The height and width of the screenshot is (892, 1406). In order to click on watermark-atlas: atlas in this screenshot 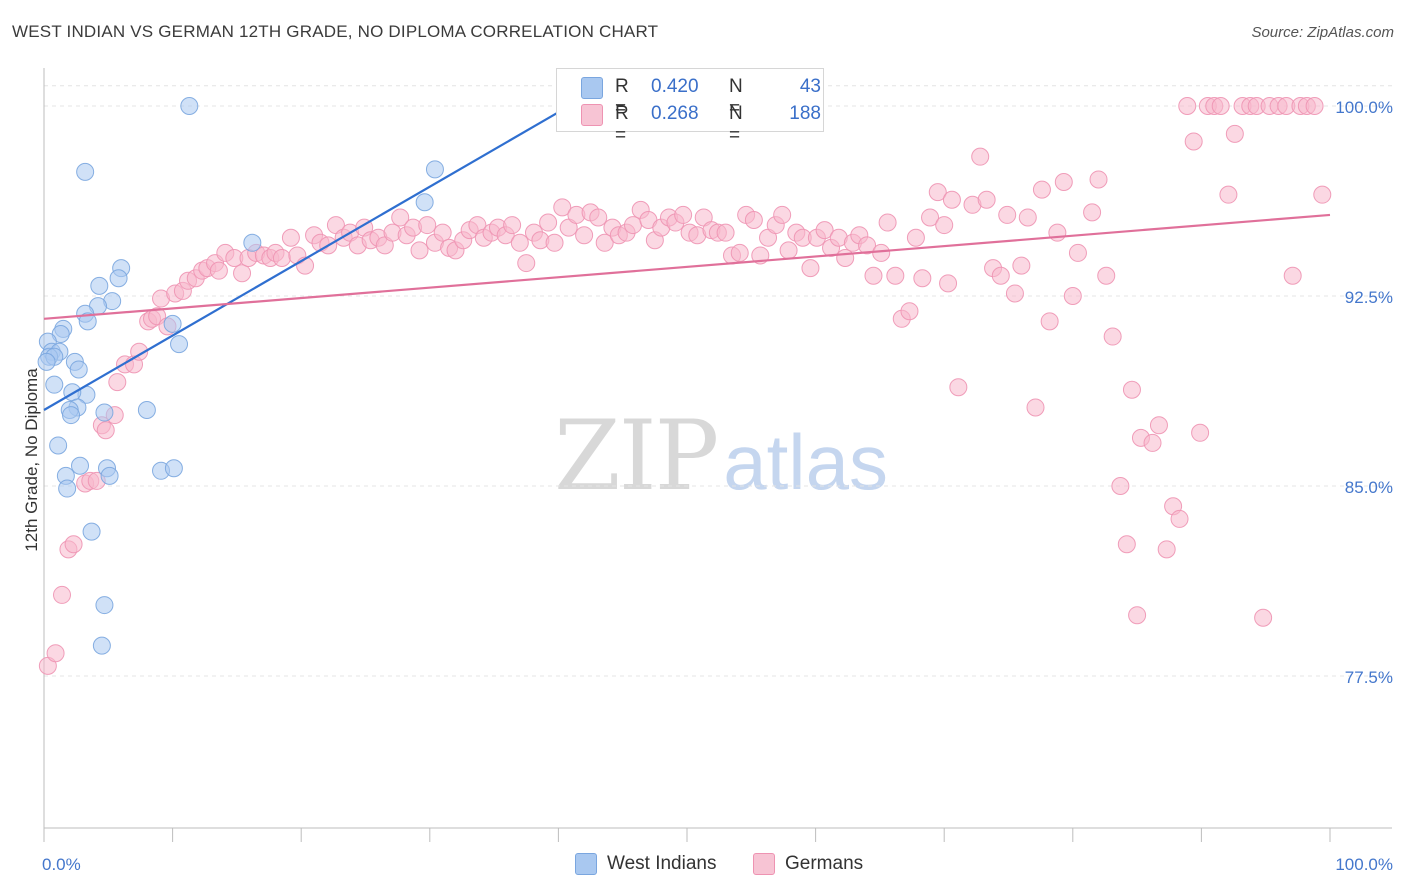, I will do `click(805, 462)`.